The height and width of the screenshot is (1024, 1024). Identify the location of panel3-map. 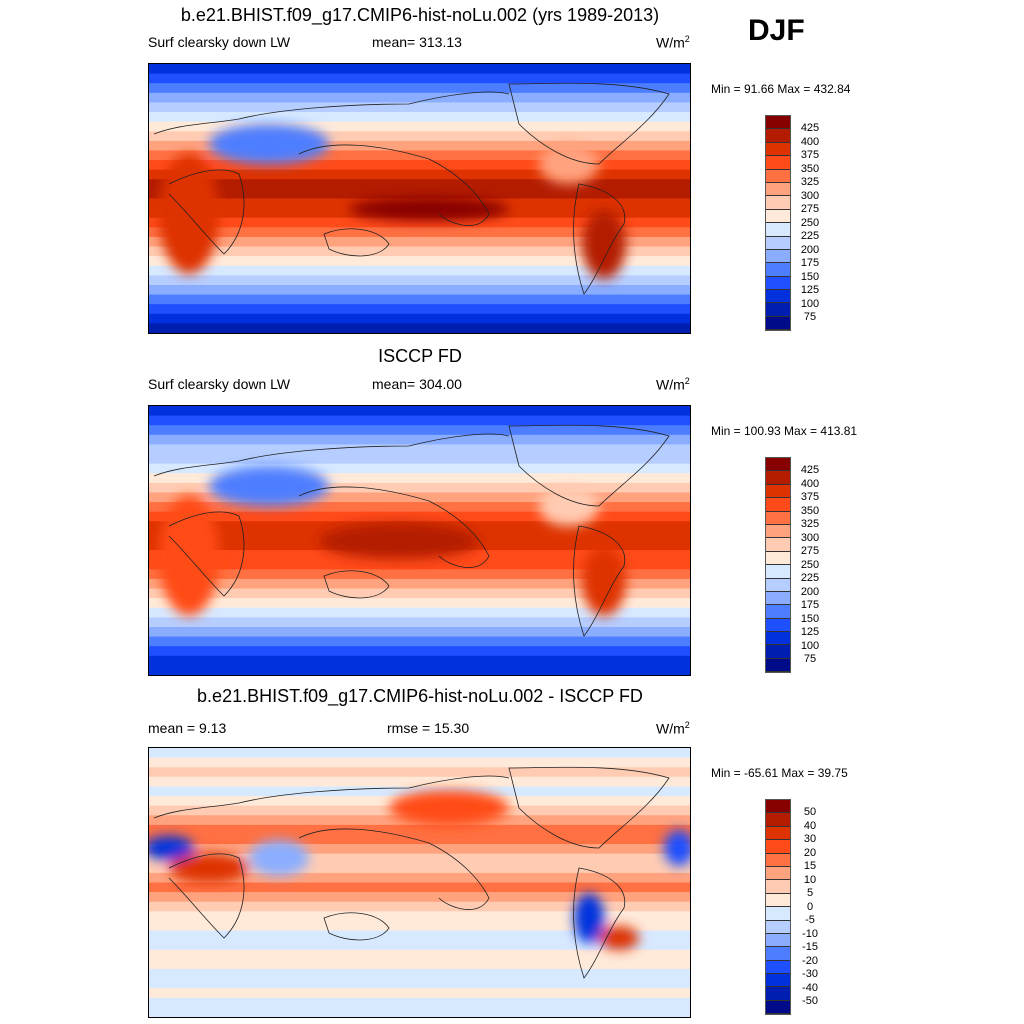
(419, 882).